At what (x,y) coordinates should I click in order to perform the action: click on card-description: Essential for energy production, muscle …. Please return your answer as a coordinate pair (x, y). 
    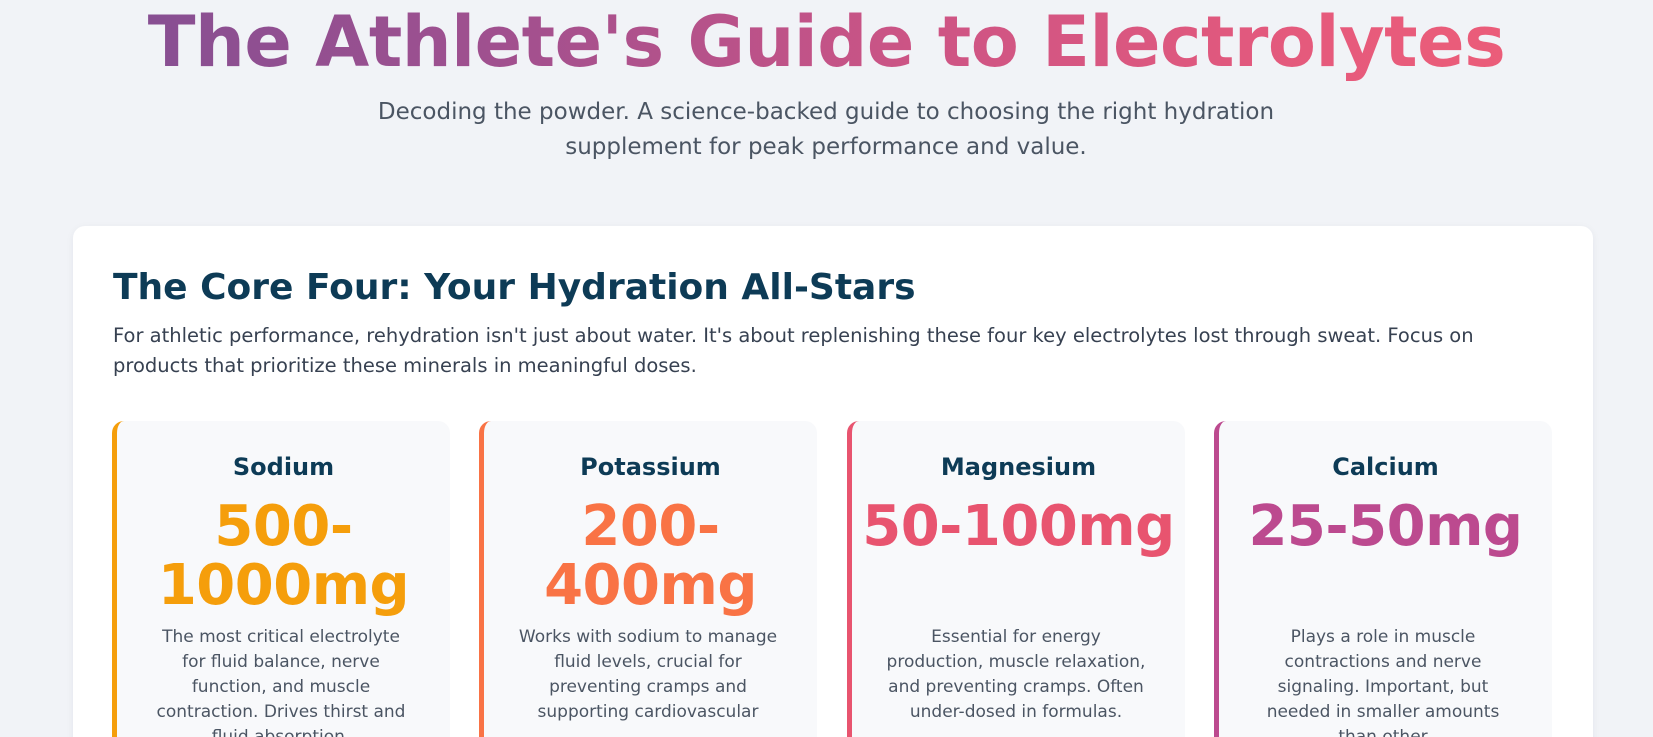
    Looking at the image, I should click on (1016, 674).